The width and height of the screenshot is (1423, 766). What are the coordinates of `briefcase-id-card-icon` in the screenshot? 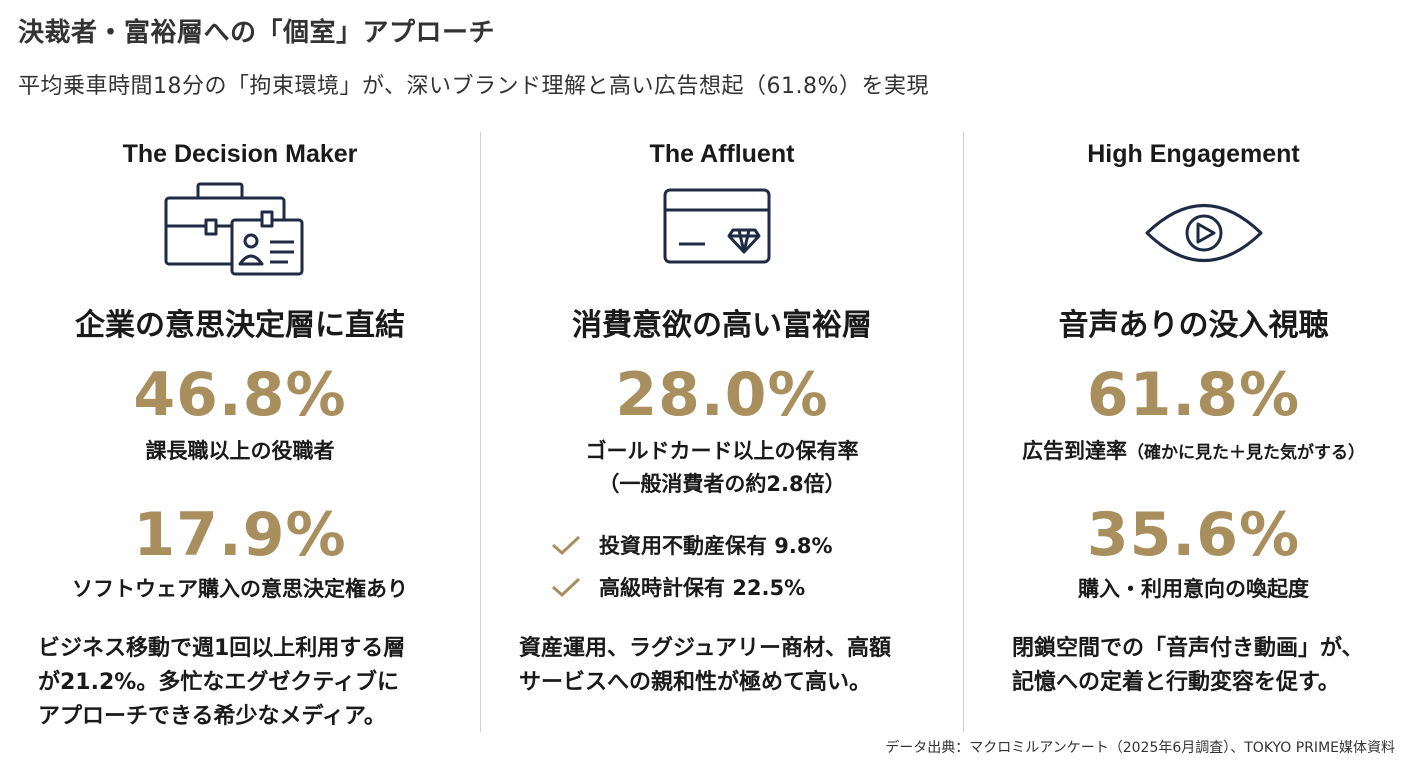 It's located at (234, 231).